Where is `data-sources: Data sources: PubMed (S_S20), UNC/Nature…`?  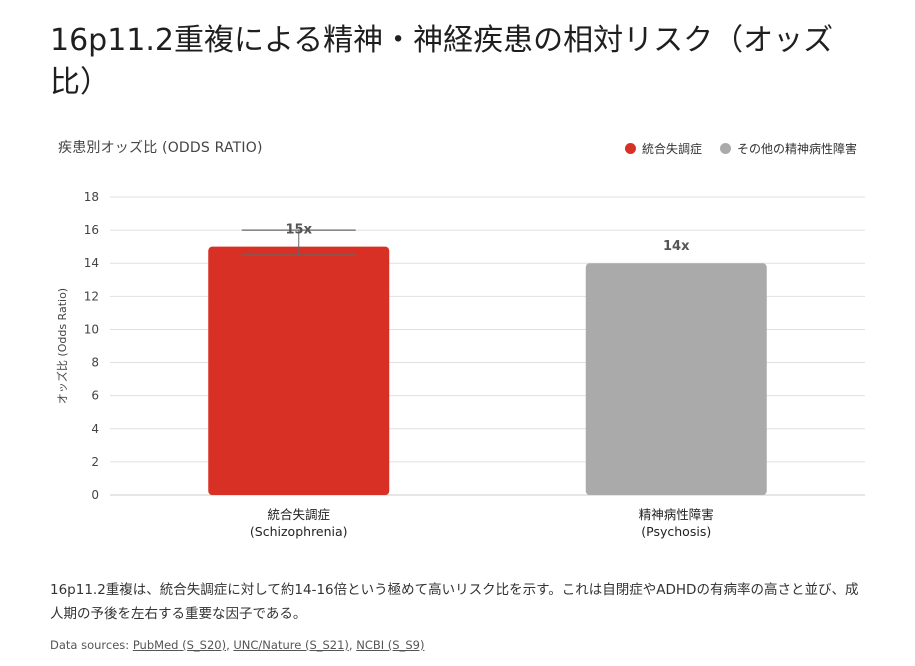
data-sources: Data sources: PubMed (S_S20), UNC/Nature… is located at coordinates (237, 645).